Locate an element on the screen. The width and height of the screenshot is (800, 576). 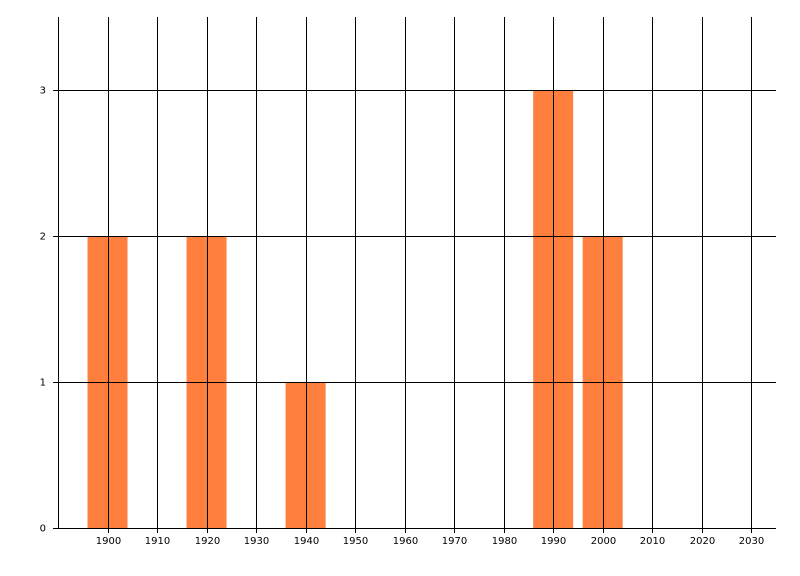
x-tick-label: 1910 is located at coordinates (157, 541).